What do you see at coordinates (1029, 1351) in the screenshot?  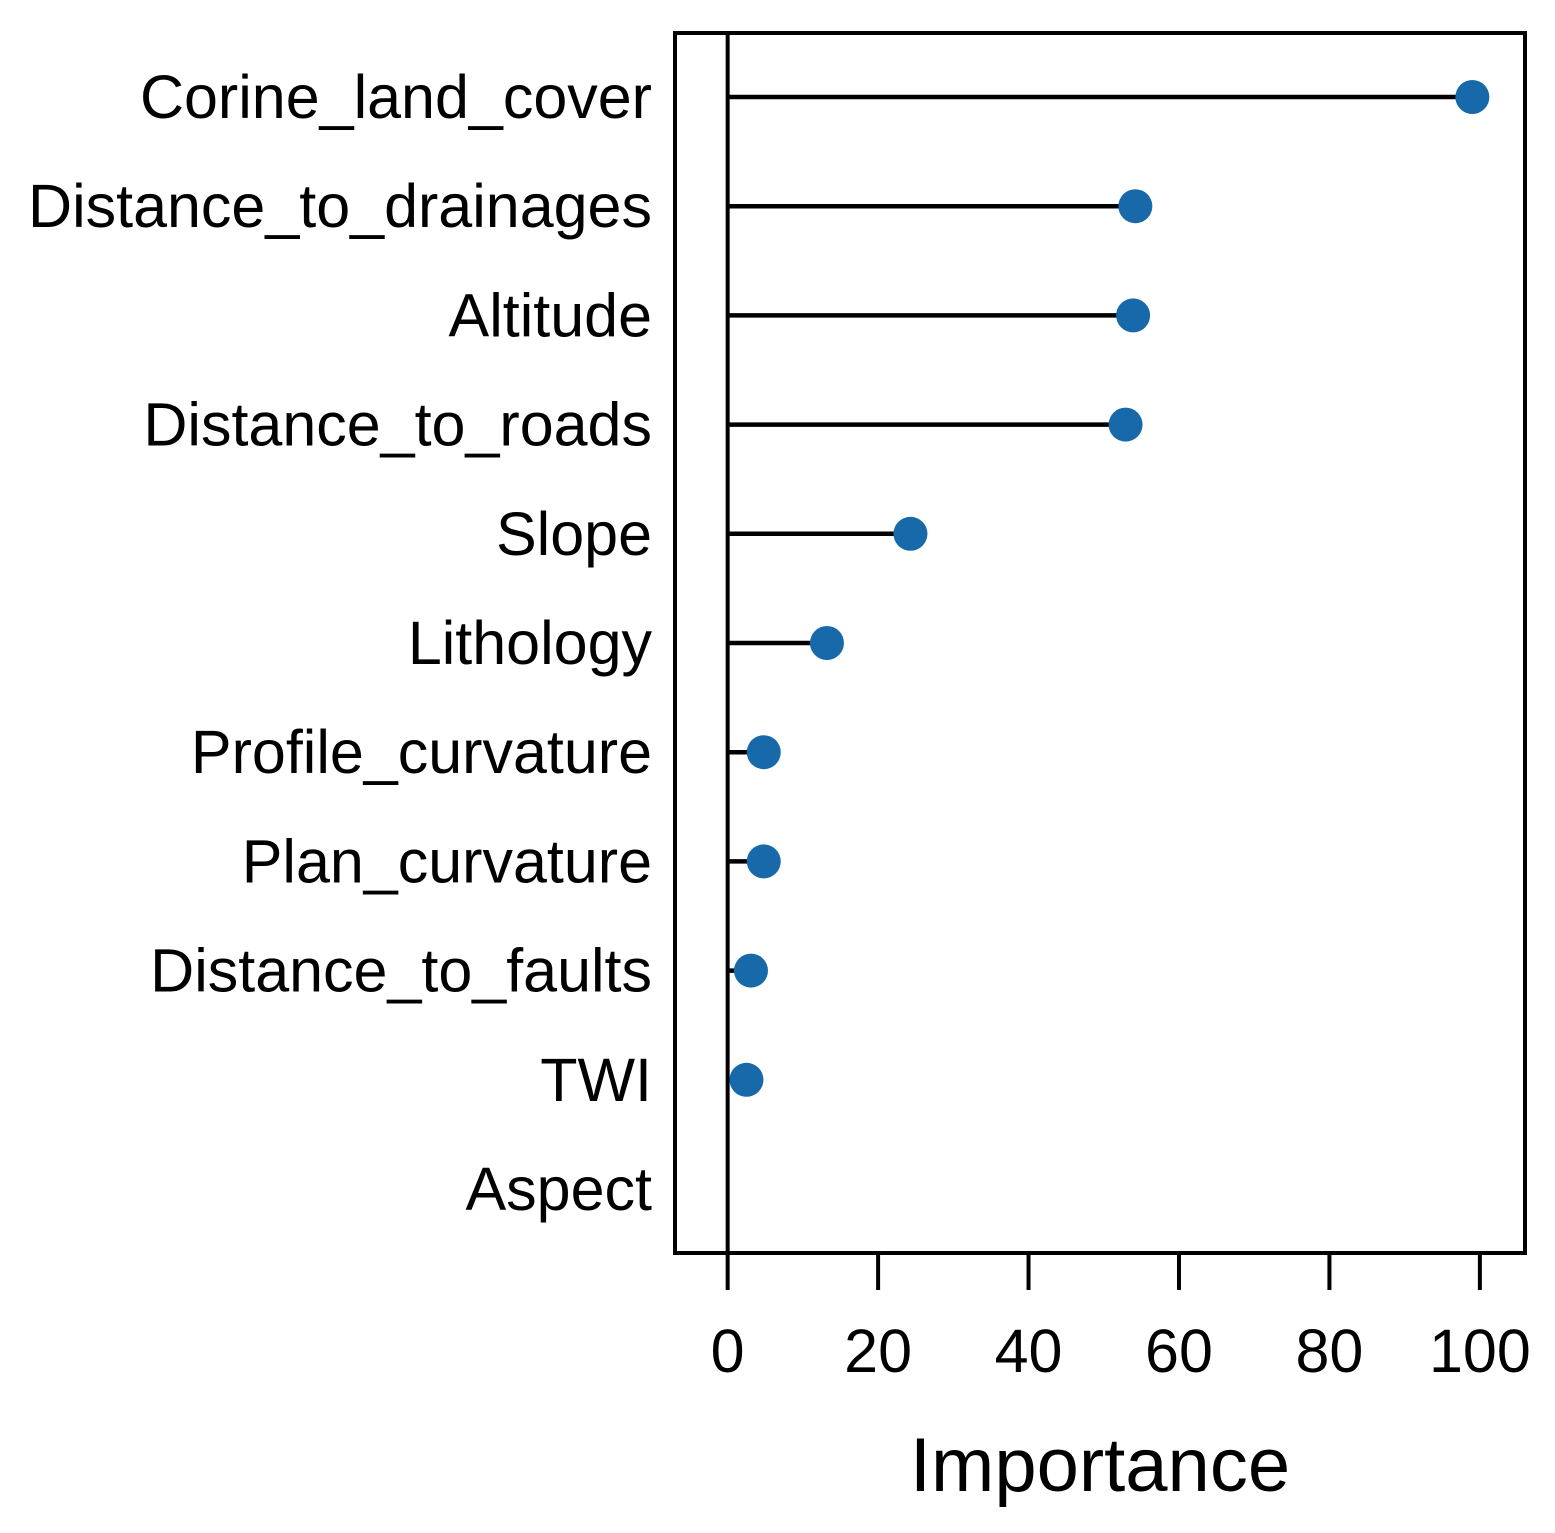 I see `x-tick-label: 40` at bounding box center [1029, 1351].